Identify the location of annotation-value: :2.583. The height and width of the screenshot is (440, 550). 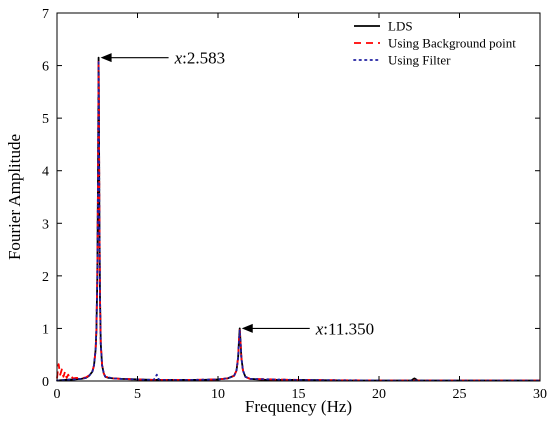
(203, 58).